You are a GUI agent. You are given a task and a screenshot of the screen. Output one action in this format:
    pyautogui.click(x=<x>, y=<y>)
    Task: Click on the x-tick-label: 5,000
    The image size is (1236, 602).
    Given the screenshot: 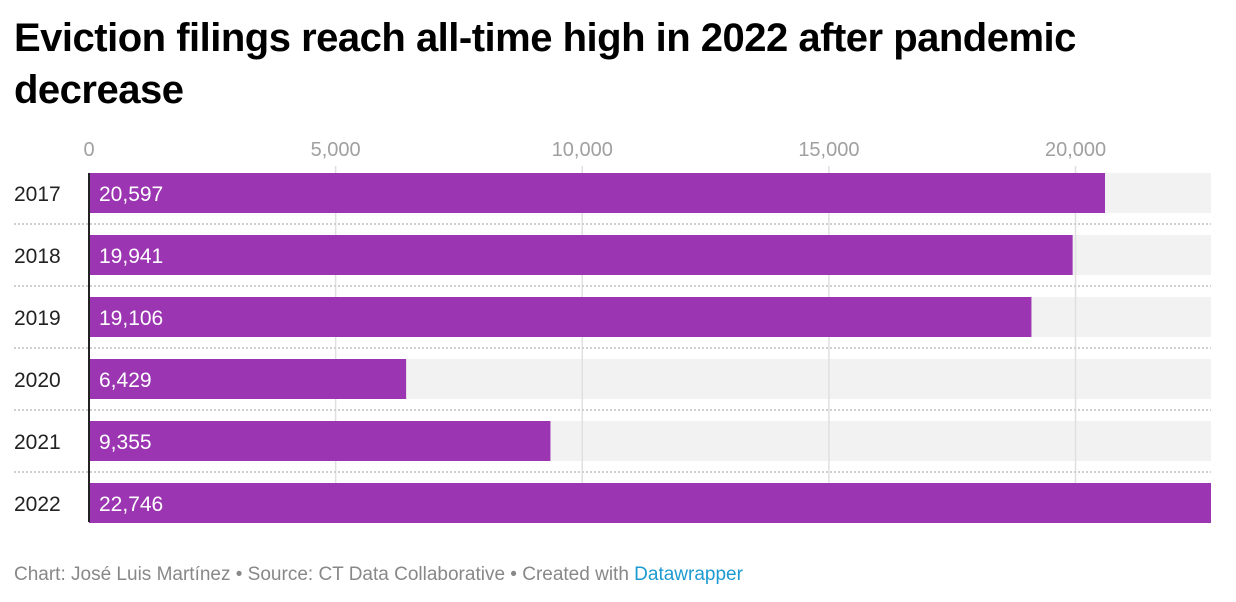 What is the action you would take?
    pyautogui.click(x=336, y=150)
    